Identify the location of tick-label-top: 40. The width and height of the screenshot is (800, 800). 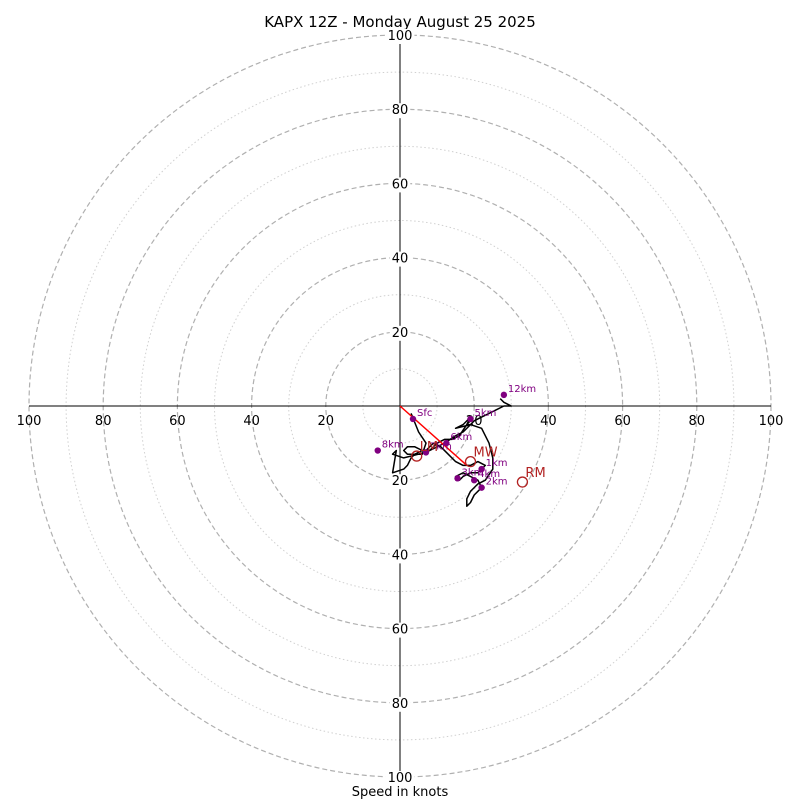
(400, 259).